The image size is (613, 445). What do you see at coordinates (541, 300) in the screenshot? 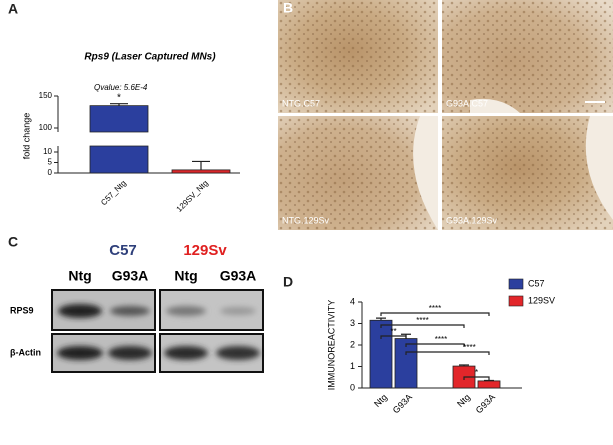
I see `legend-label: 129SV` at bounding box center [541, 300].